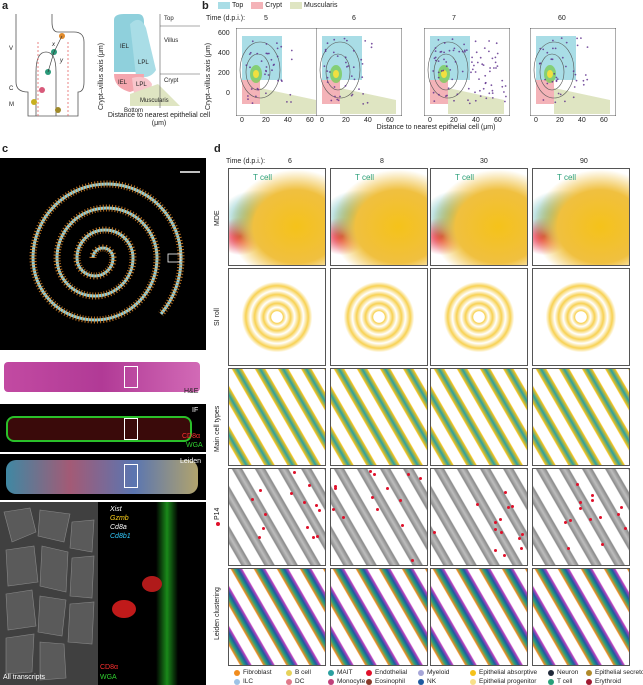 This screenshot has width=643, height=685. What do you see at coordinates (385, 681) in the screenshot?
I see `legend-eosinophil: Eosinophil` at bounding box center [385, 681].